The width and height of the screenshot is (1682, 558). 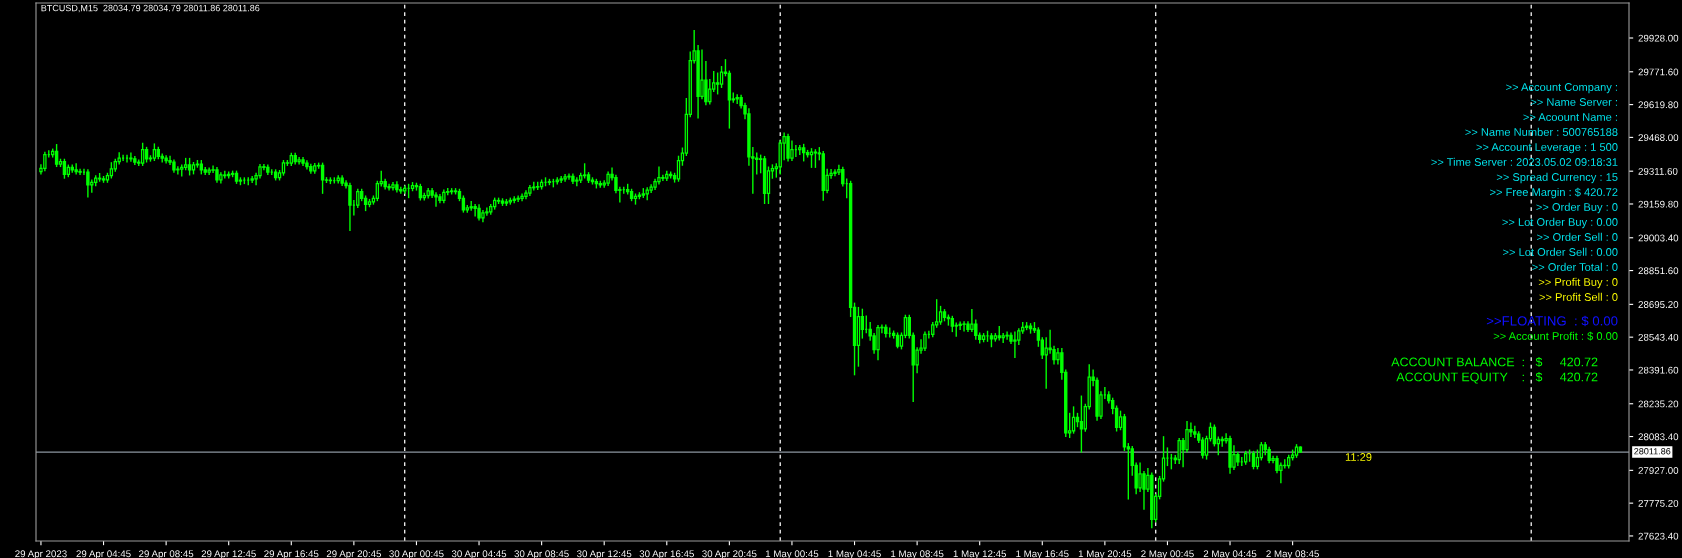 What do you see at coordinates (1560, 251) in the screenshot?
I see `annotation: >> Lot Order Sell : 0.00` at bounding box center [1560, 251].